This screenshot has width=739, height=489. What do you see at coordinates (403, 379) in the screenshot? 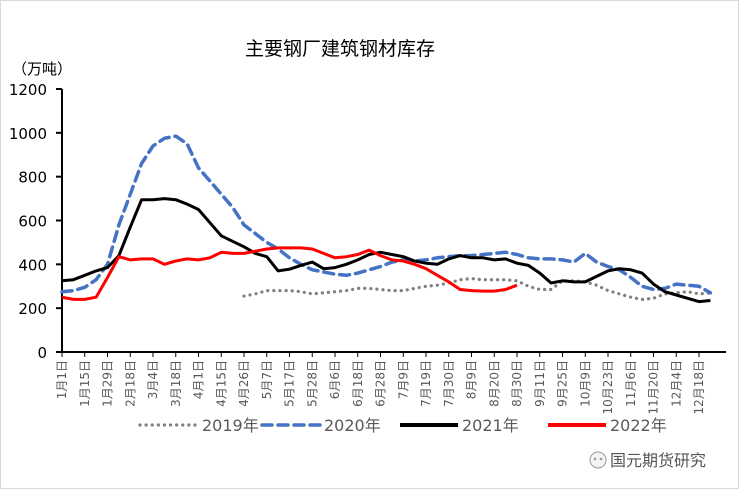
I see `x-tick-label: 7月9日` at bounding box center [403, 379].